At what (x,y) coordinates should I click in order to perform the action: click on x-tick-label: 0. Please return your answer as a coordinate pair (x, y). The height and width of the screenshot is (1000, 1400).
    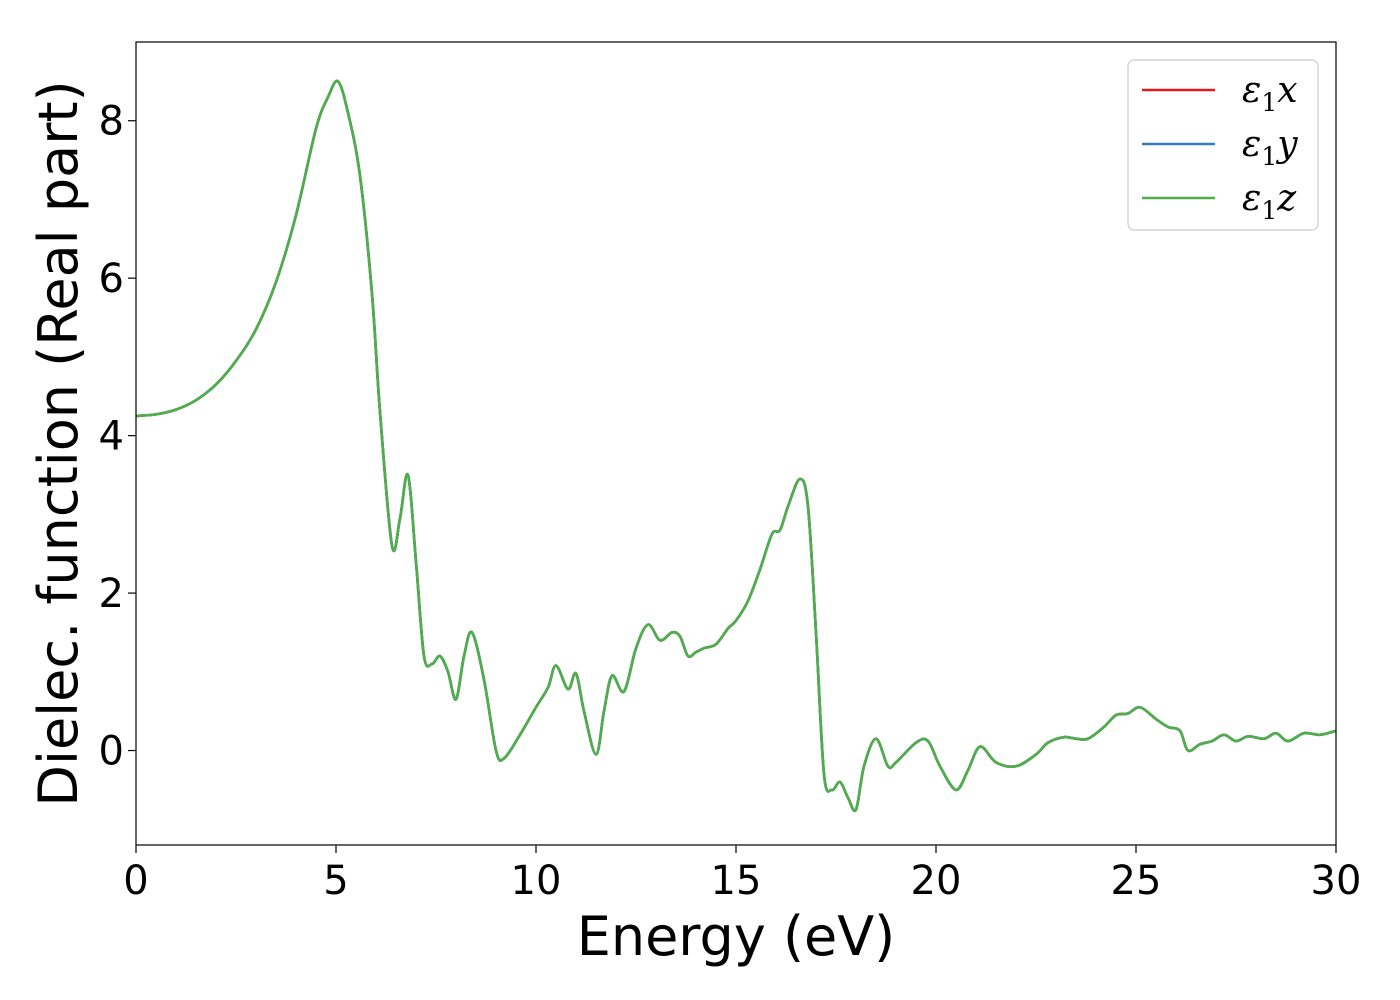
    Looking at the image, I should click on (135, 881).